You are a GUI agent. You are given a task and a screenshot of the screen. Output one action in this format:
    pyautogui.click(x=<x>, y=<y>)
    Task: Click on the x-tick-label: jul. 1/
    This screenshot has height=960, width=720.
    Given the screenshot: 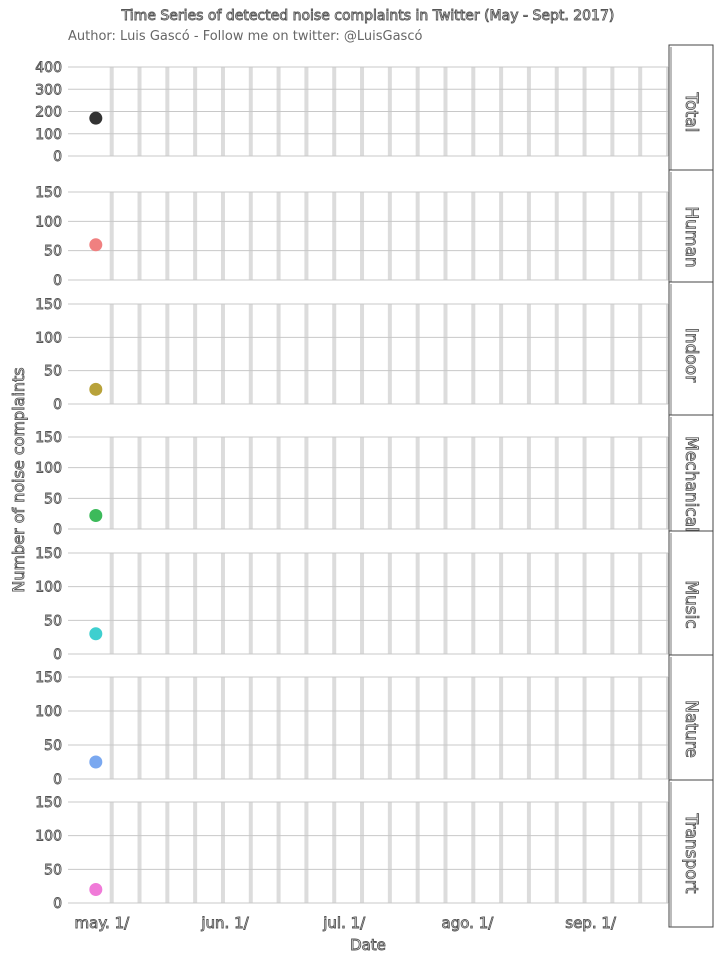 What is the action you would take?
    pyautogui.click(x=344, y=923)
    